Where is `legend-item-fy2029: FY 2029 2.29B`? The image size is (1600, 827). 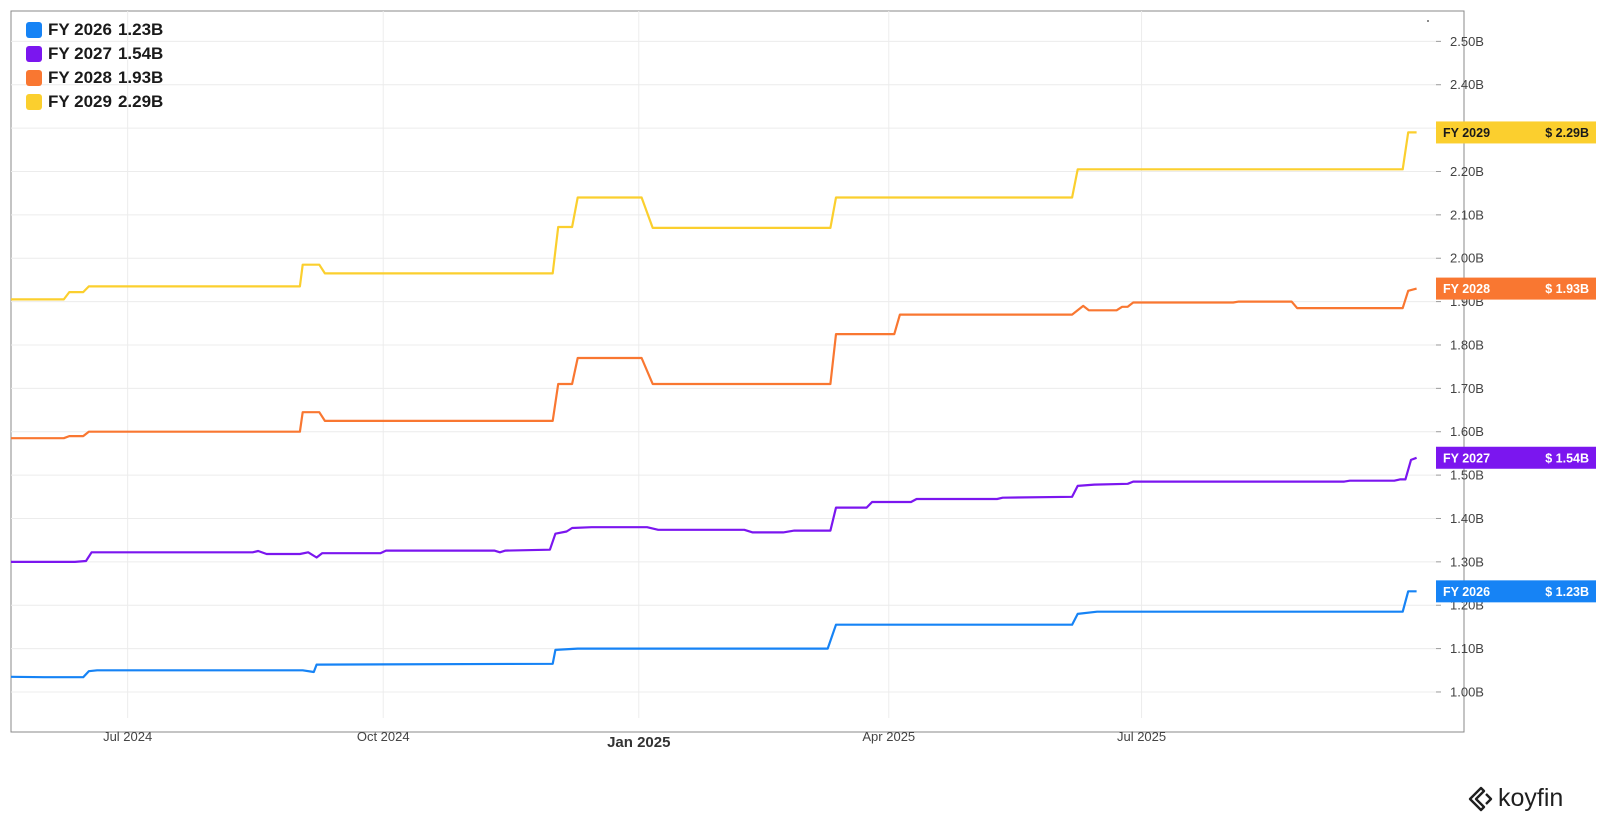 legend-item-fy2029: FY 2029 2.29B is located at coordinates (94, 102).